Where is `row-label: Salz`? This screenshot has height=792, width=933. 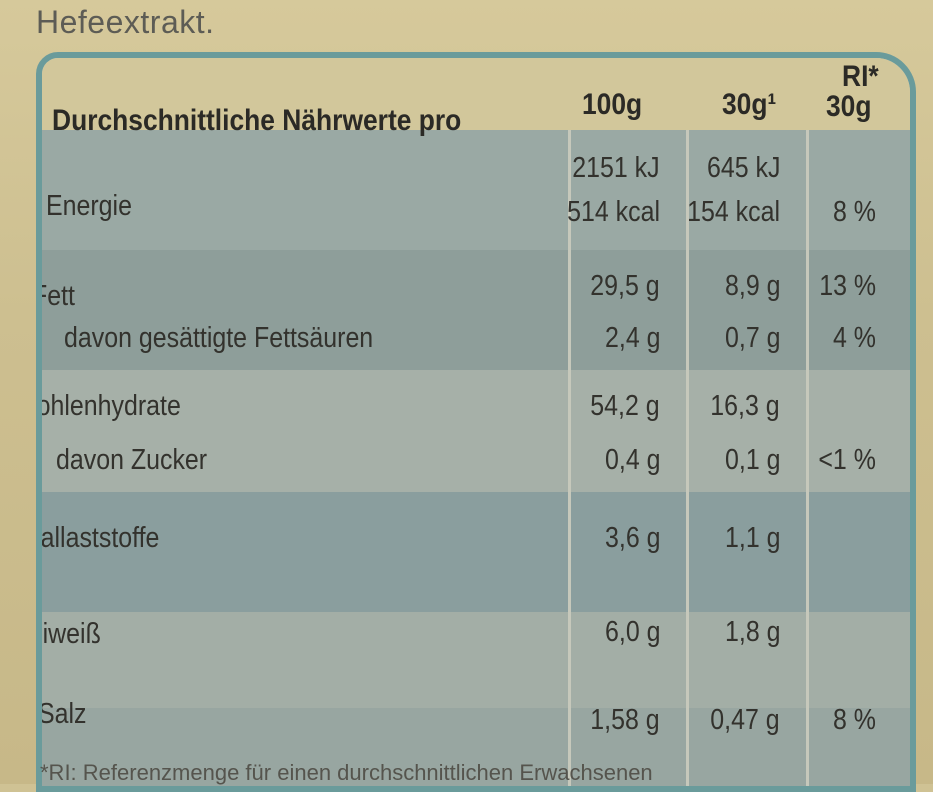
row-label: Salz is located at coordinates (62, 714).